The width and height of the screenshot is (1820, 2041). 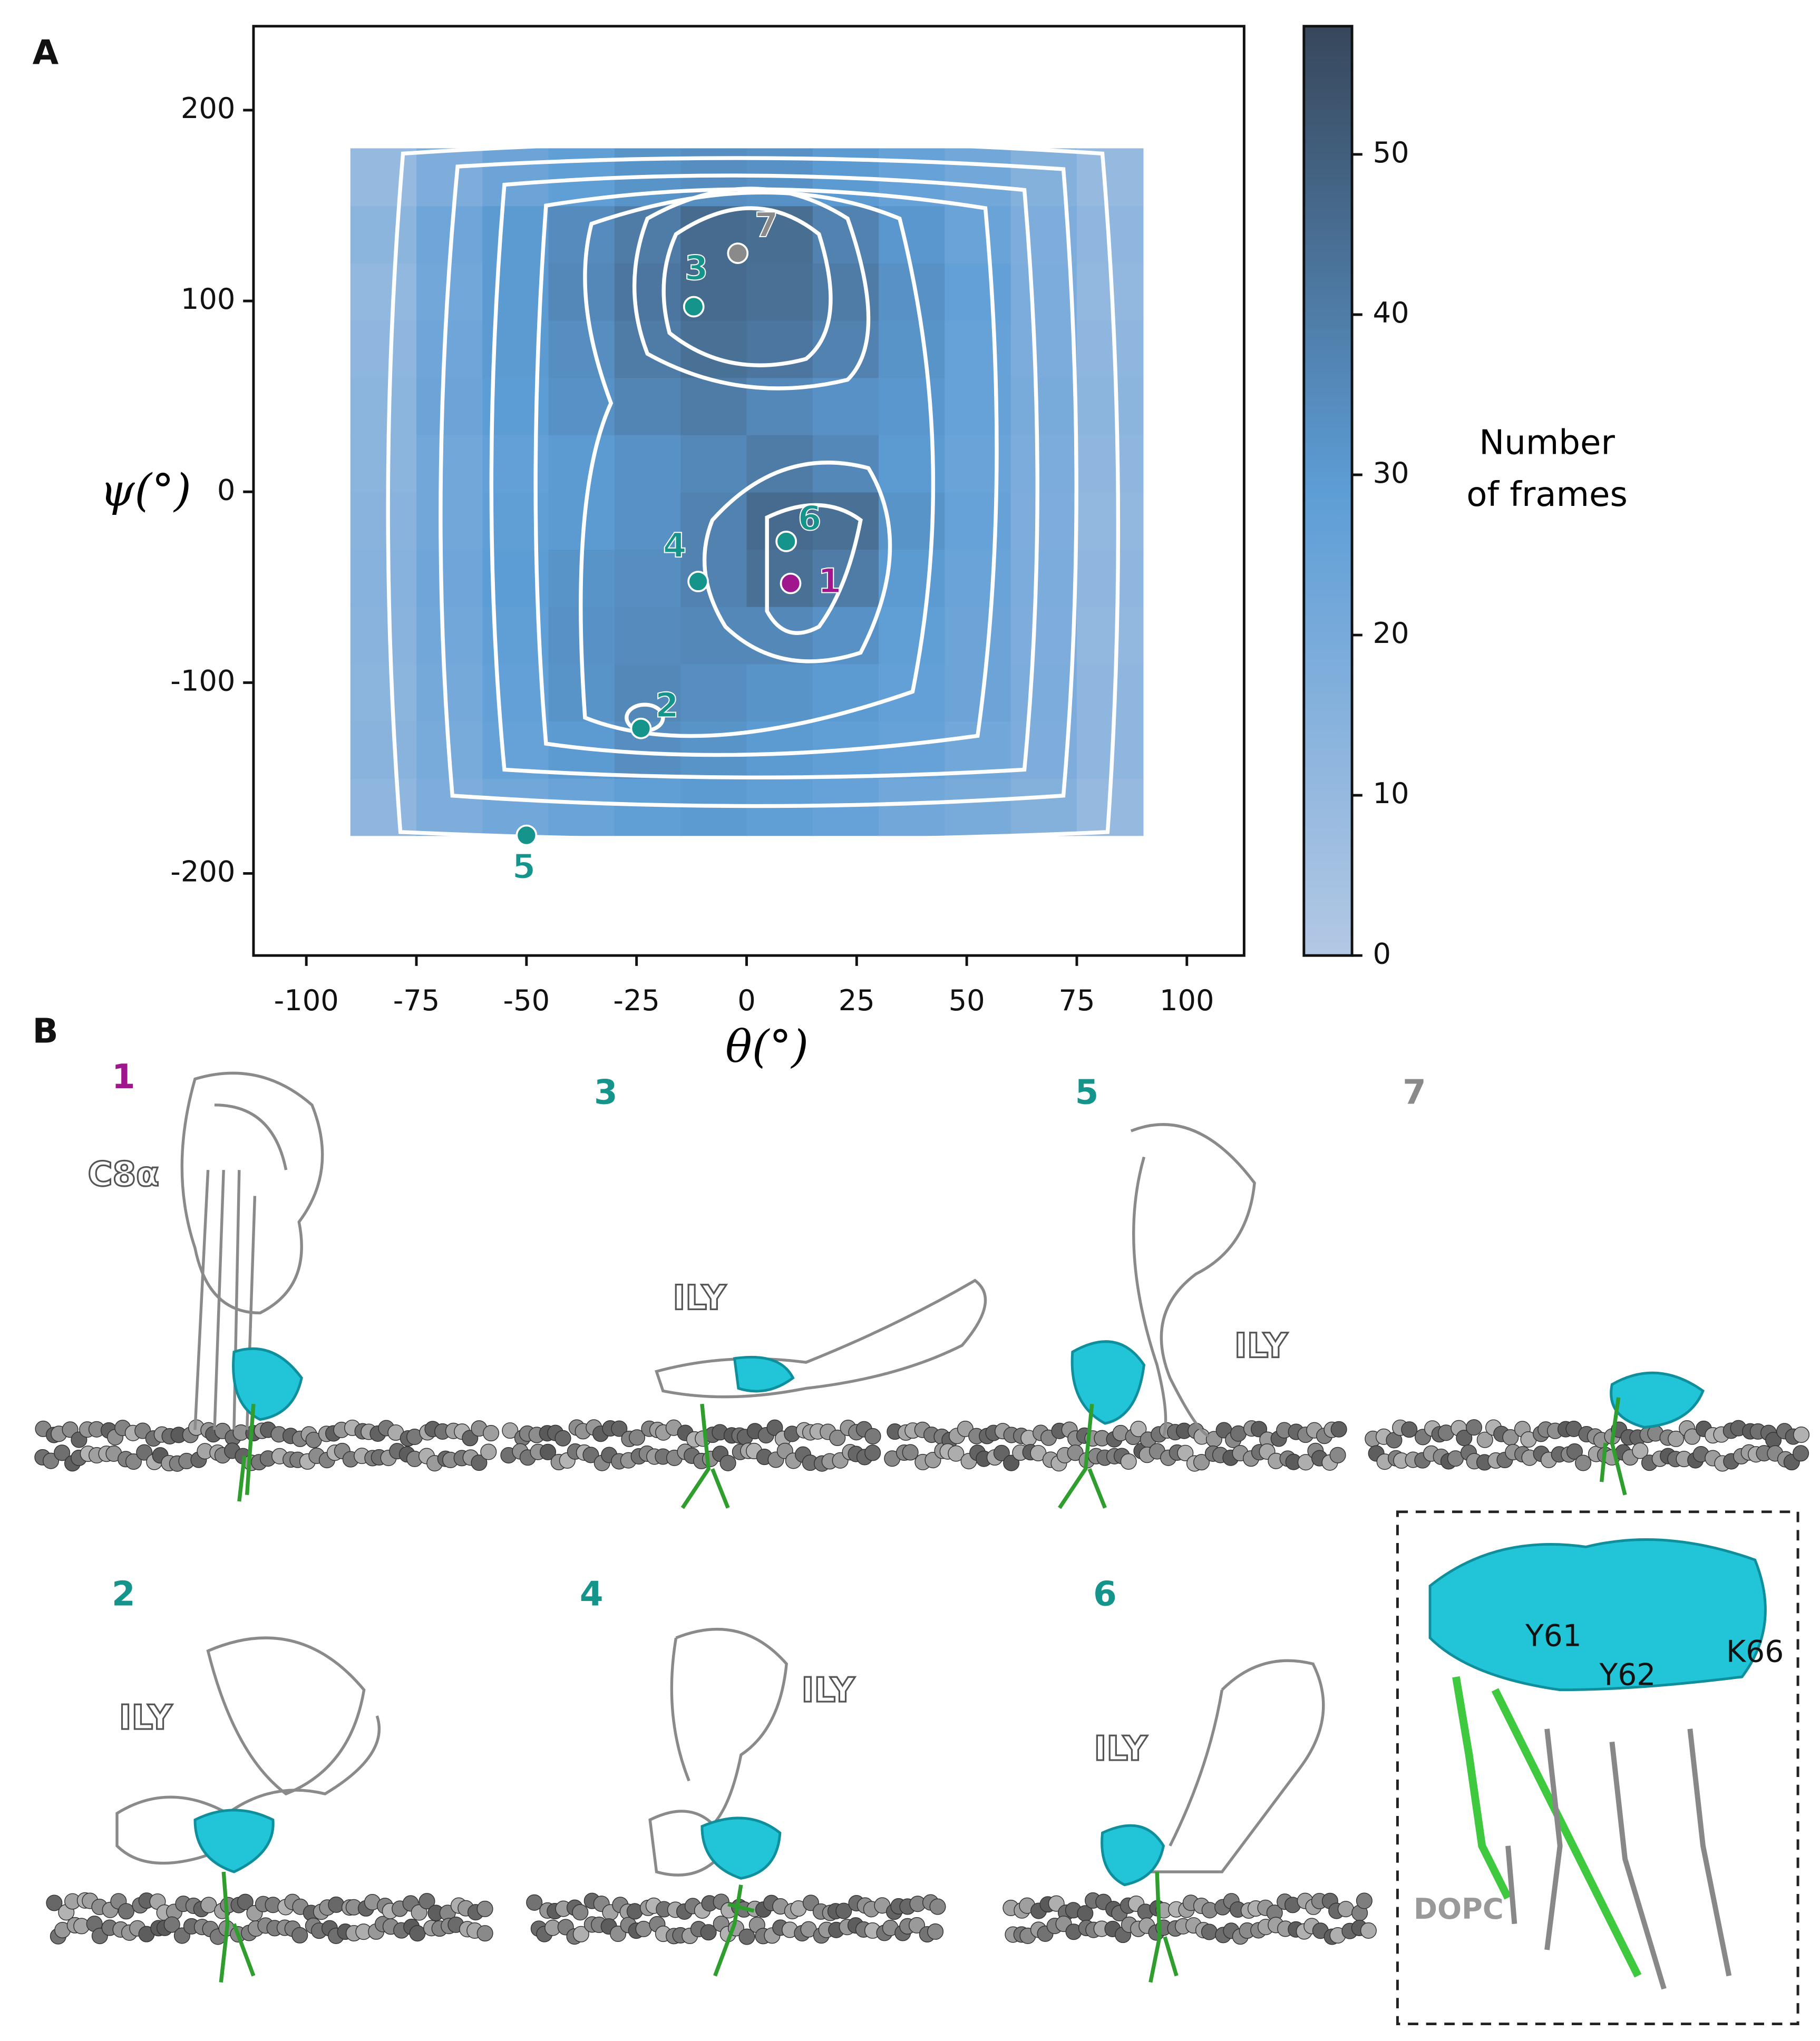 What do you see at coordinates (526, 1001) in the screenshot?
I see `x-tick-label: -50` at bounding box center [526, 1001].